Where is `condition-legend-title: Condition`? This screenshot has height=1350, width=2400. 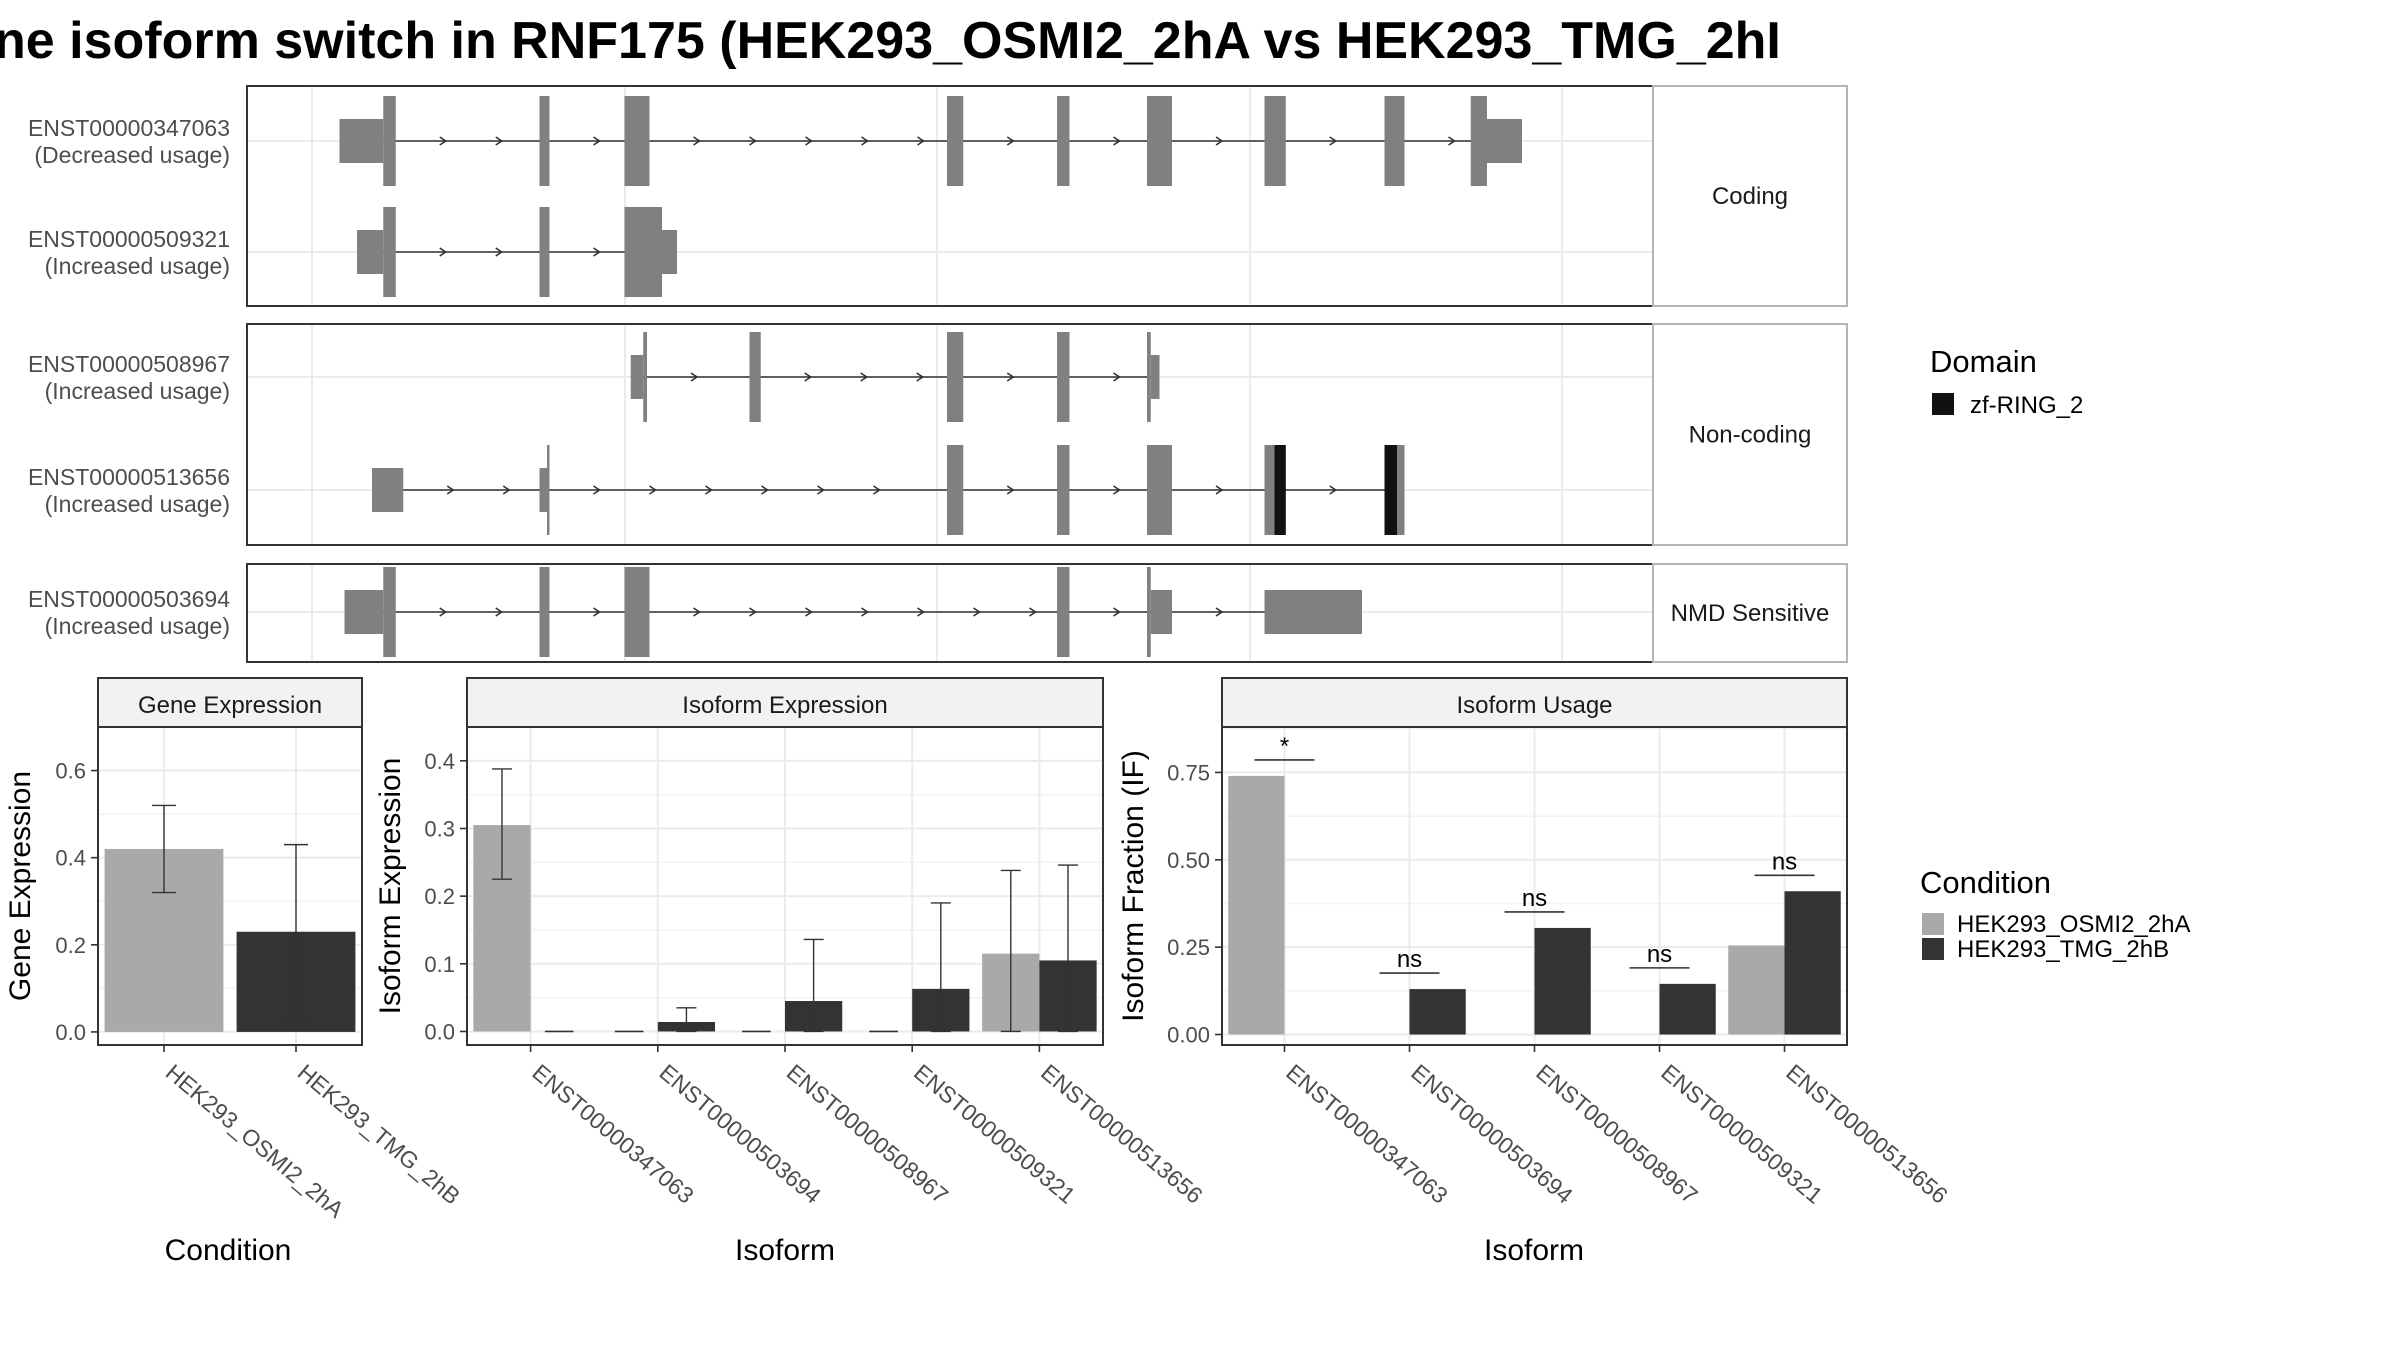 condition-legend-title: Condition is located at coordinates (1985, 882).